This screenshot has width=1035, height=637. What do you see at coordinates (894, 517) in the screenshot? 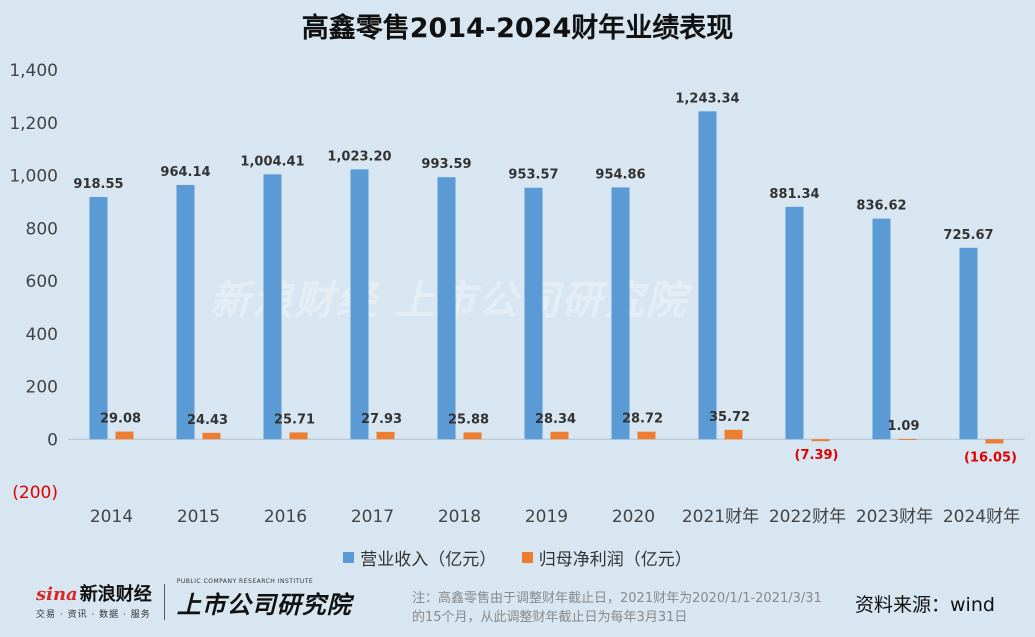
I see `x-tick-label: 2023财年` at bounding box center [894, 517].